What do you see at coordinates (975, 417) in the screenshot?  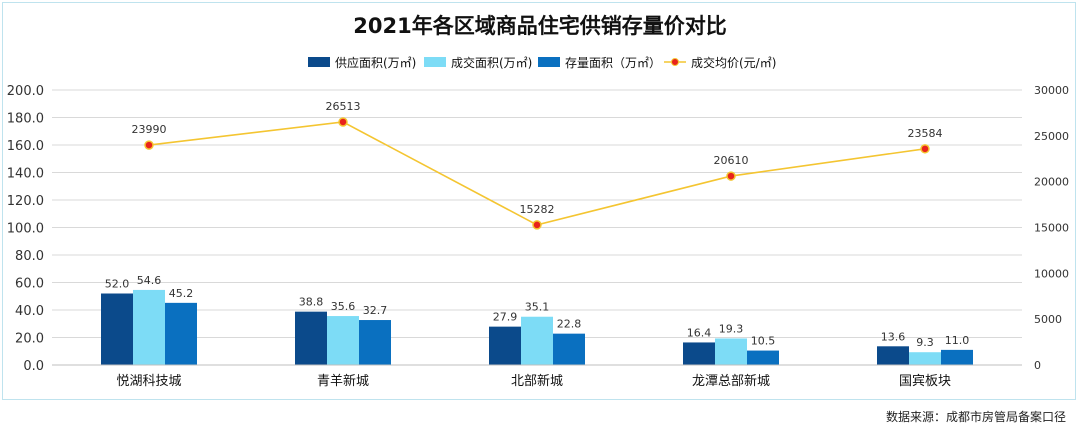 I see `source-note: 数据来源：成都市房管局备案口径` at bounding box center [975, 417].